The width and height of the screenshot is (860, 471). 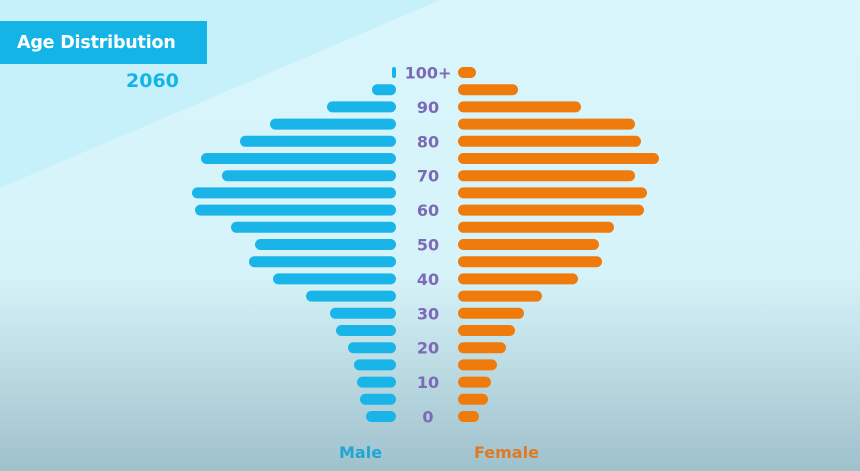 What do you see at coordinates (427, 417) in the screenshot?
I see `tick-label-0: 0` at bounding box center [427, 417].